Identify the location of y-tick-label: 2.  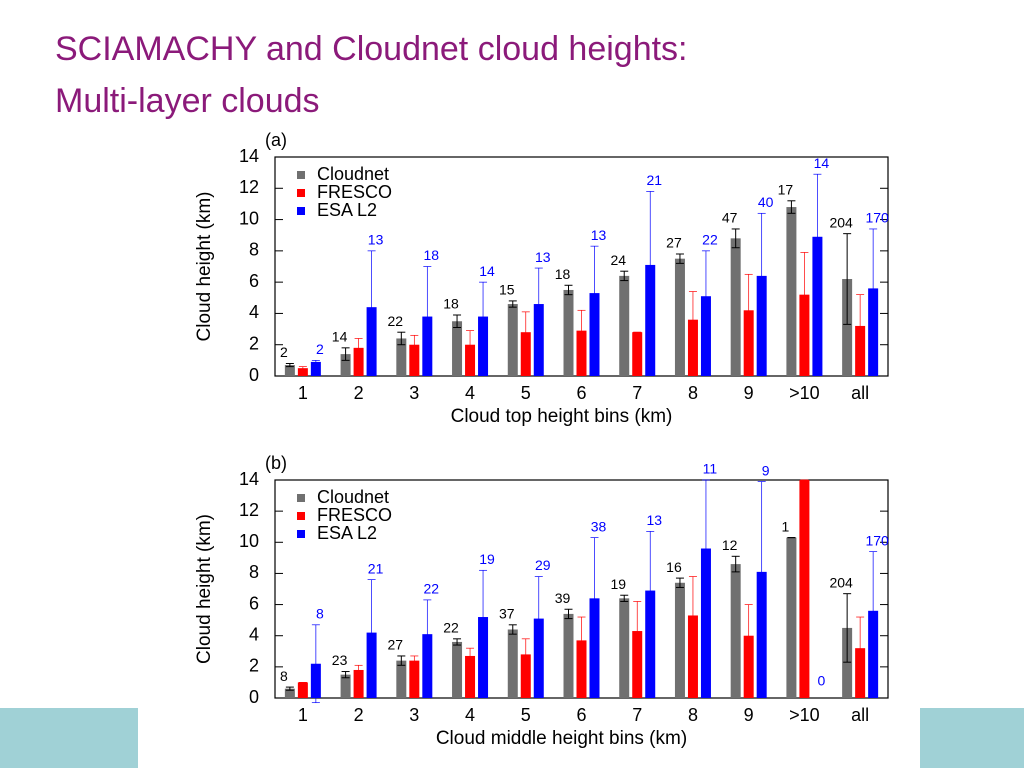
(254, 666).